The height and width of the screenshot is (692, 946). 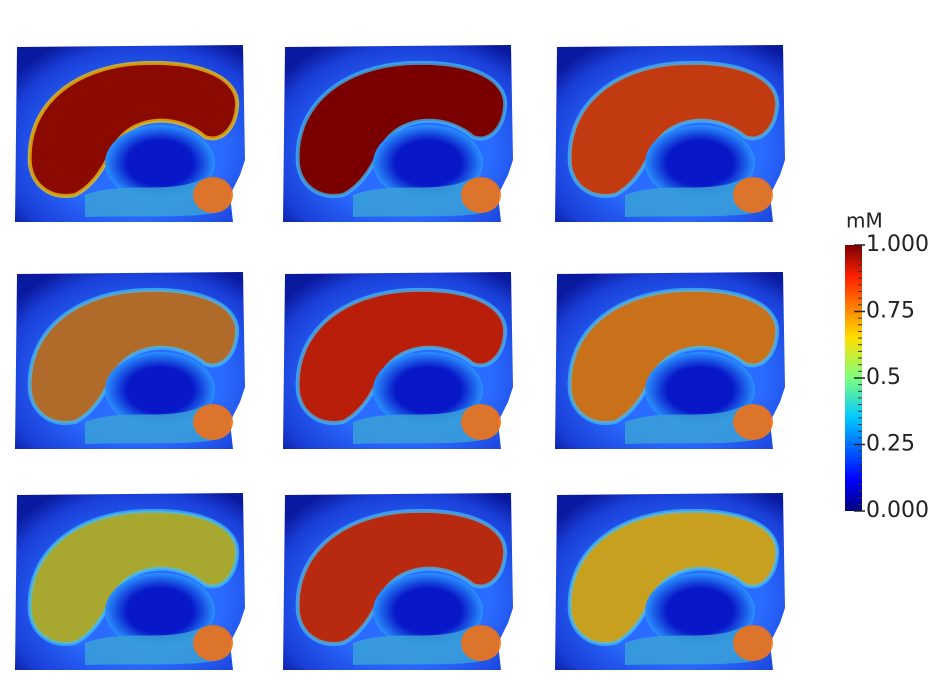 What do you see at coordinates (890, 311) in the screenshot?
I see `tick-label: 0.75` at bounding box center [890, 311].